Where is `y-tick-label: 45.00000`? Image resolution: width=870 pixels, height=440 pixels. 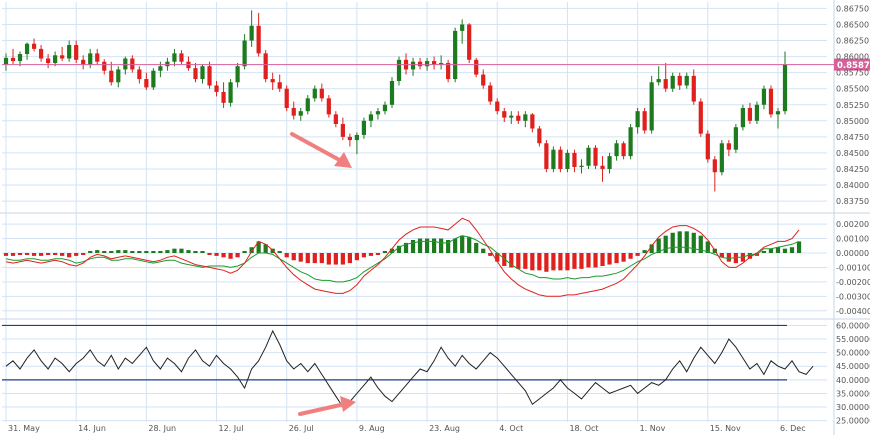 y-tick-label: 45.00000 is located at coordinates (853, 366).